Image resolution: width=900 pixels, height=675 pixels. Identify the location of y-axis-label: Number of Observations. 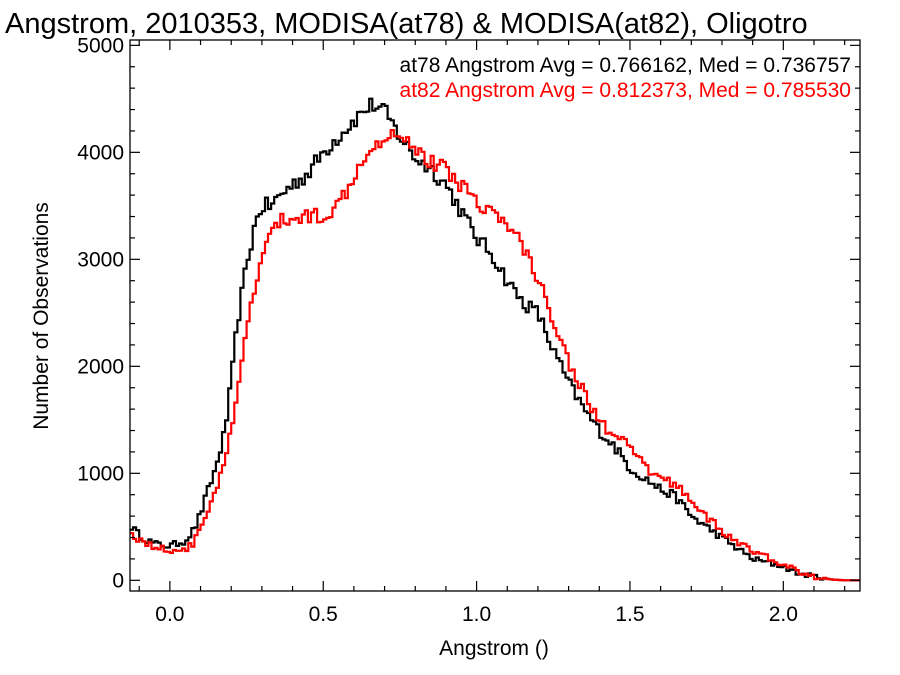
(41, 316).